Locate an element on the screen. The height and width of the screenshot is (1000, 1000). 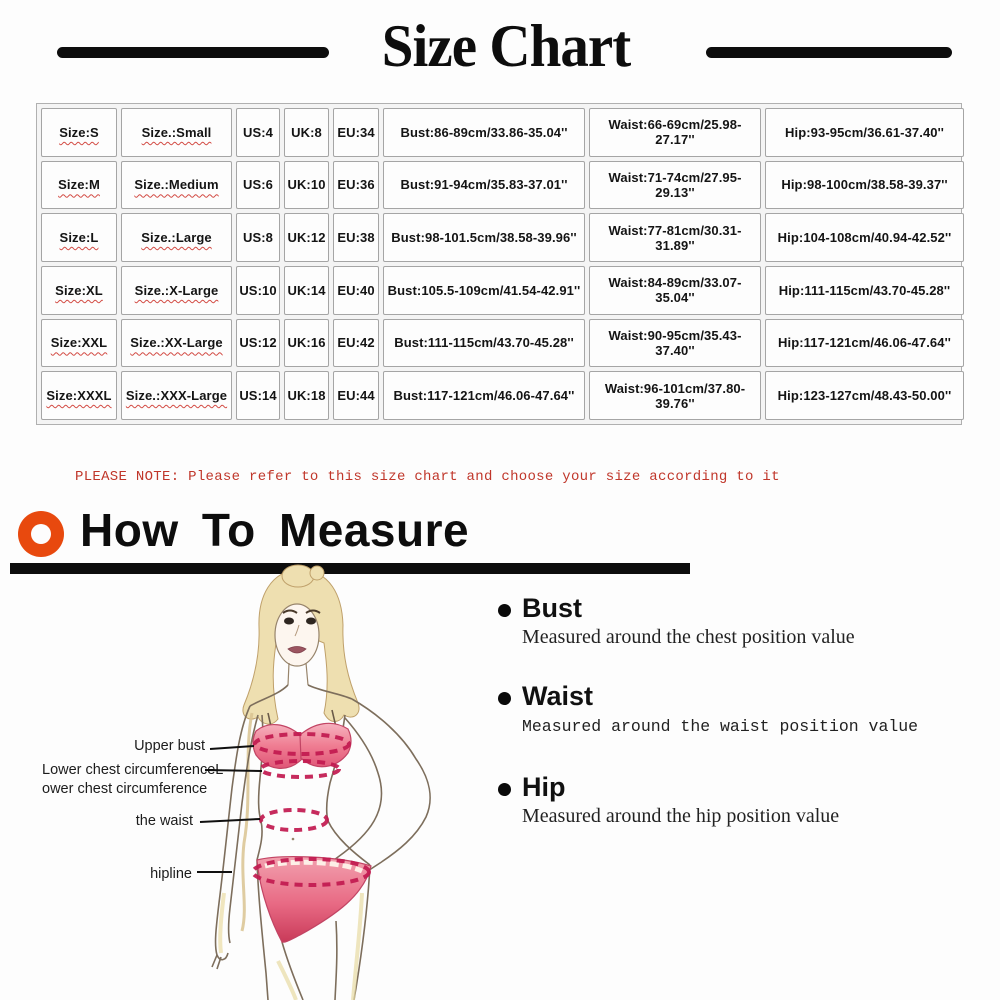
bullseye-icon is located at coordinates (41, 534).